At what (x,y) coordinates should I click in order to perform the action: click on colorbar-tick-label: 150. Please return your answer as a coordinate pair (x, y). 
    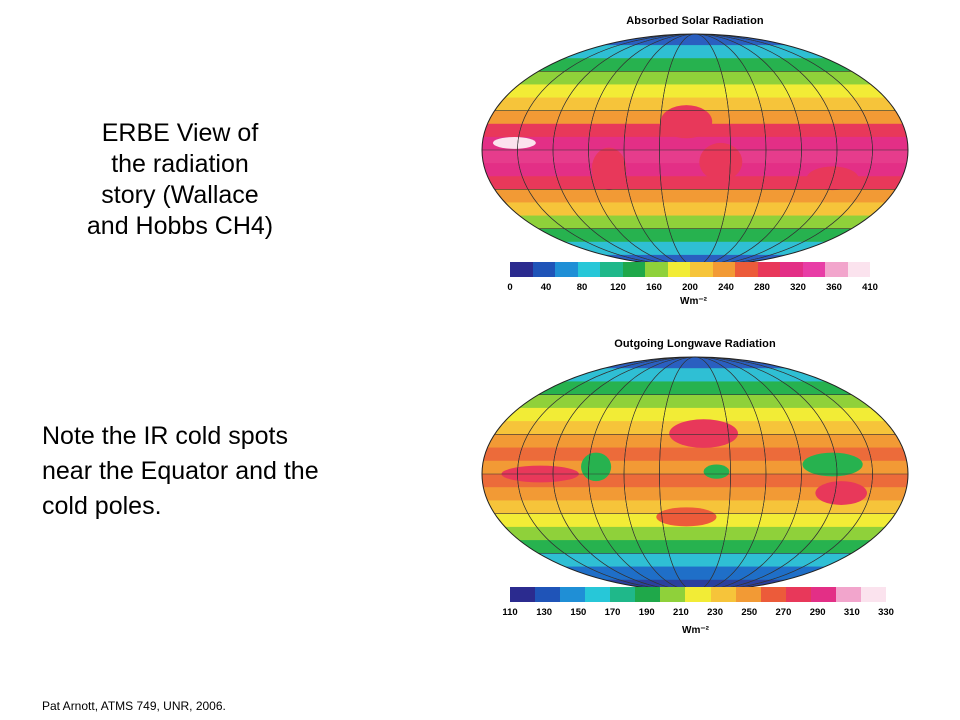
    Looking at the image, I should click on (578, 612).